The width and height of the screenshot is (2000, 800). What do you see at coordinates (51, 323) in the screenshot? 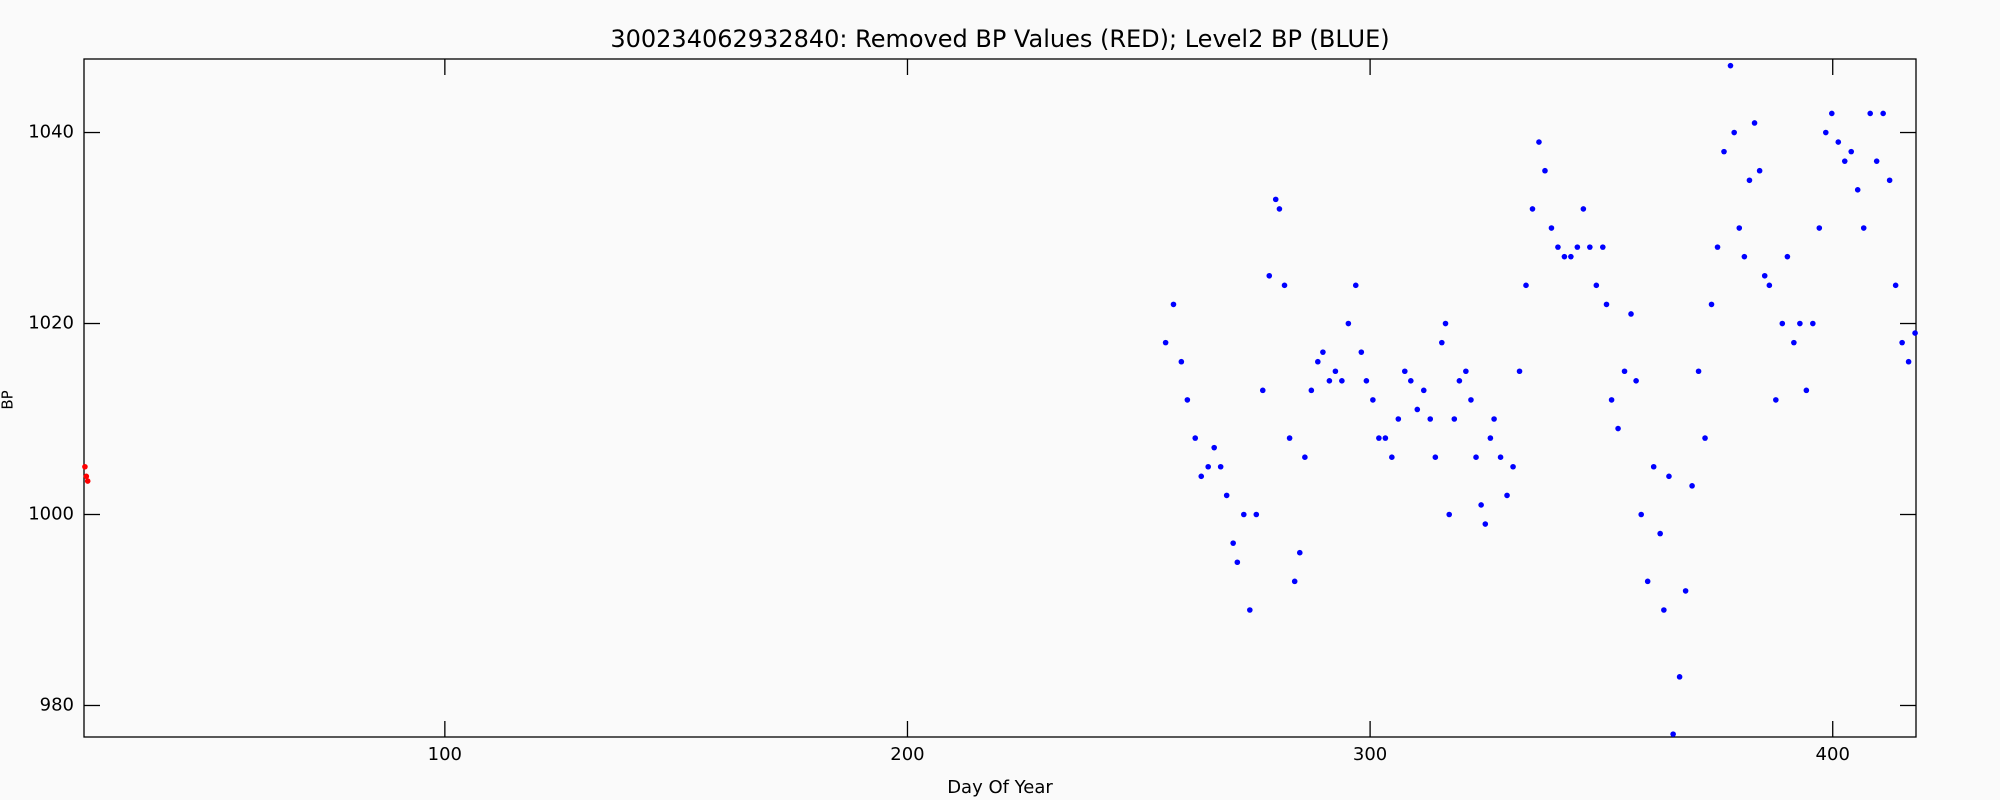
I see `y-tick-label: 1020` at bounding box center [51, 323].